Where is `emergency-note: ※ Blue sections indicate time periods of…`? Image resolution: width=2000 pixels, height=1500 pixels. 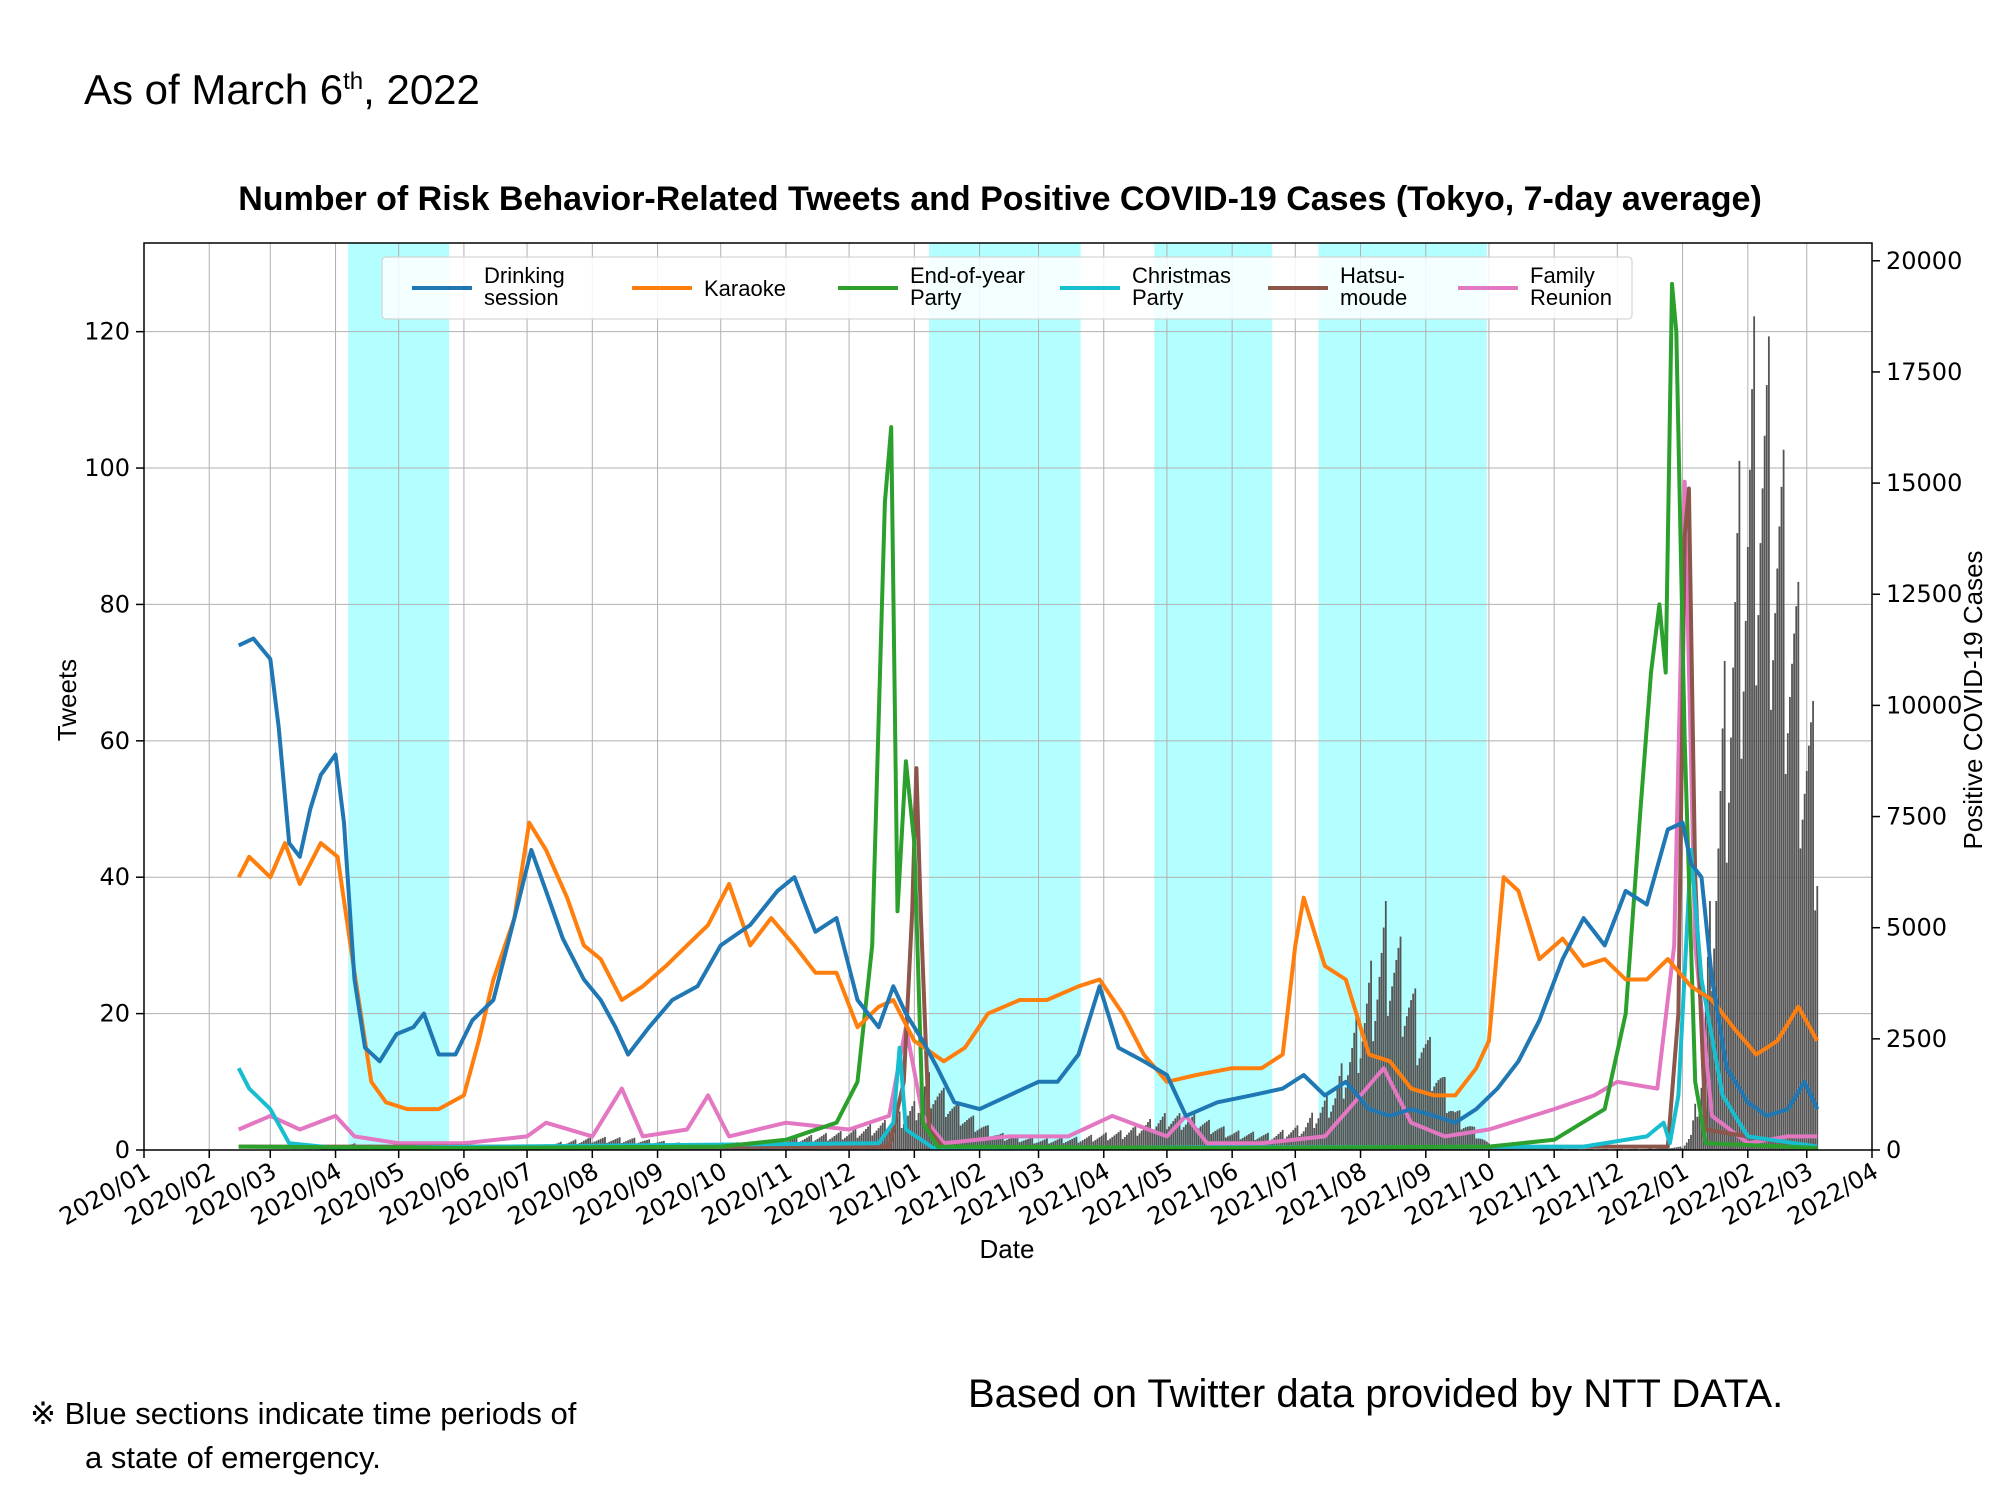 emergency-note: ※ Blue sections indicate time periods of… is located at coordinates (303, 1436).